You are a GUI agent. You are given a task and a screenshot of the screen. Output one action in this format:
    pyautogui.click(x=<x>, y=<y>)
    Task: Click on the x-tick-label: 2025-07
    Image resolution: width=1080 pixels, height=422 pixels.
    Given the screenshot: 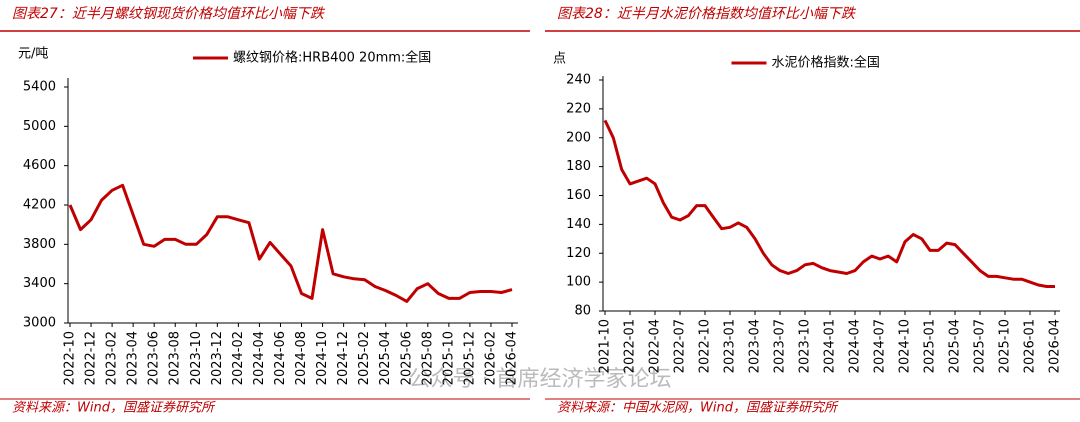 What is the action you would take?
    pyautogui.click(x=980, y=346)
    